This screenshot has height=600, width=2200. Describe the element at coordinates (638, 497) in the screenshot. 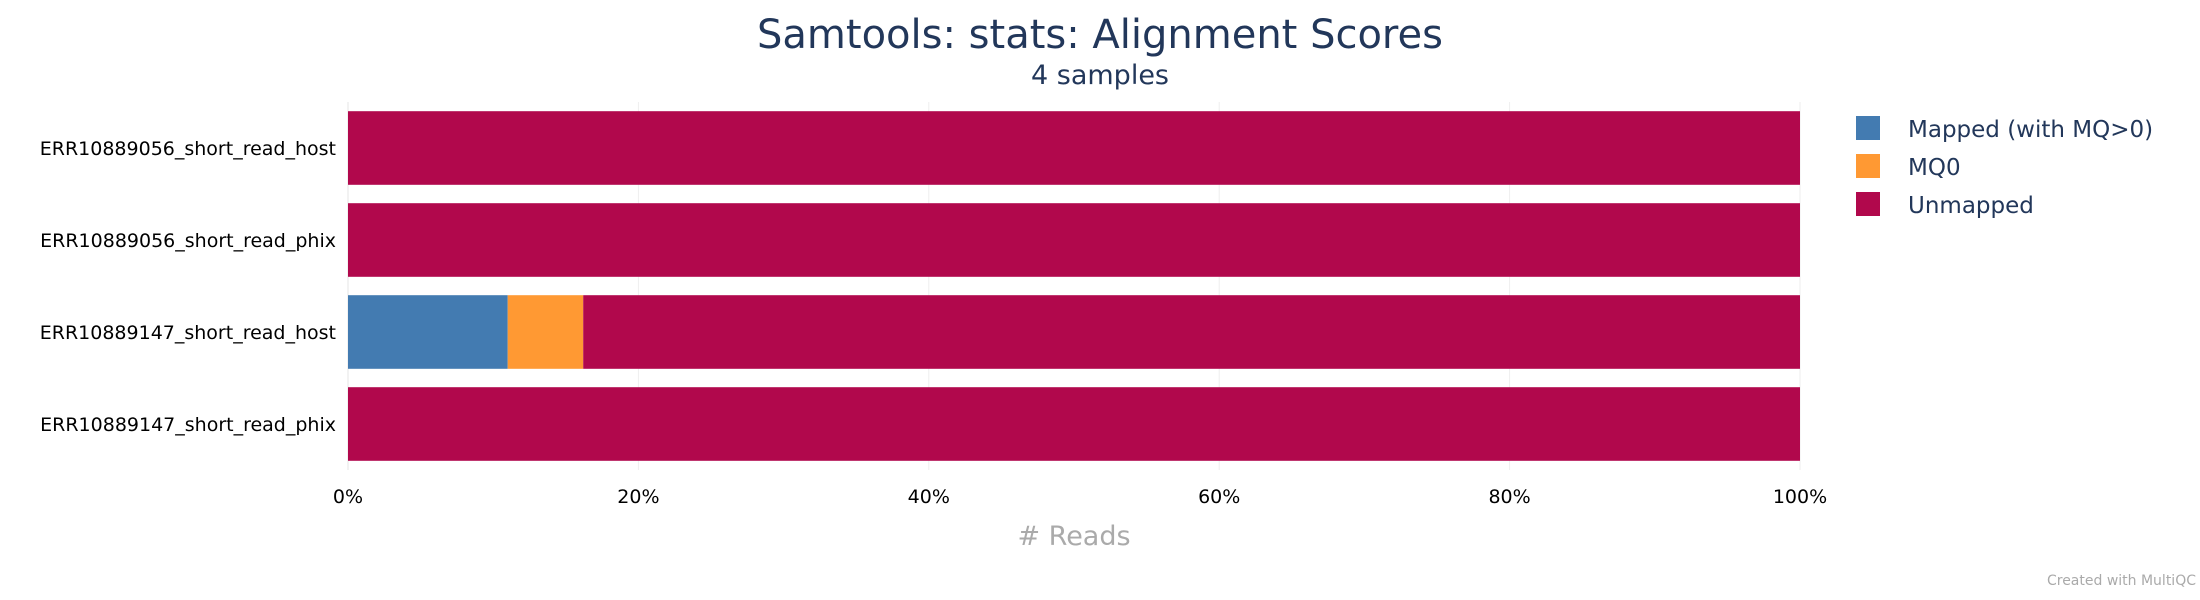

I see `x-tick-label: 20%` at that location.